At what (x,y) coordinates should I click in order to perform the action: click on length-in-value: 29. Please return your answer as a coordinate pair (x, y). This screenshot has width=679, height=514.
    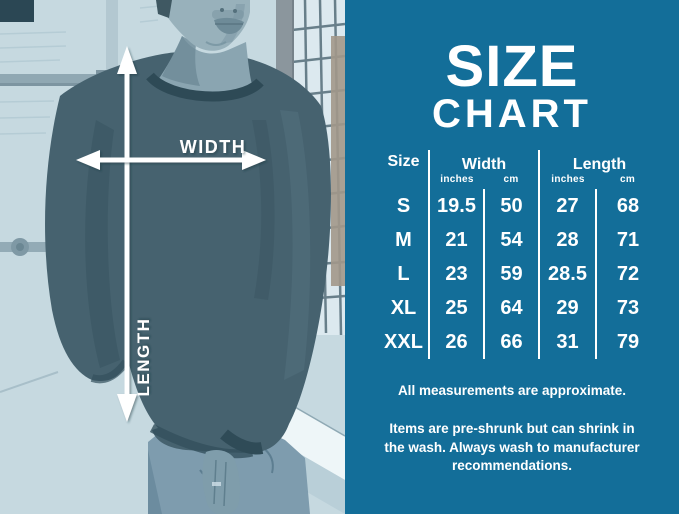
    Looking at the image, I should click on (567, 308).